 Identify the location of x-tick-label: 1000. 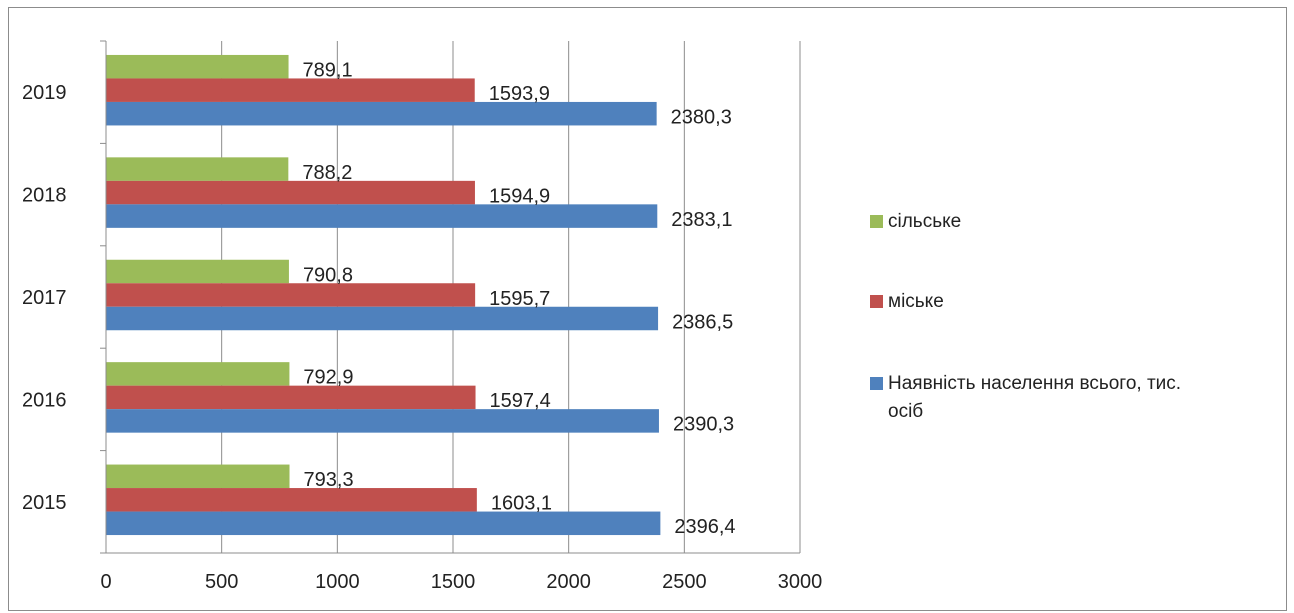
(337, 582).